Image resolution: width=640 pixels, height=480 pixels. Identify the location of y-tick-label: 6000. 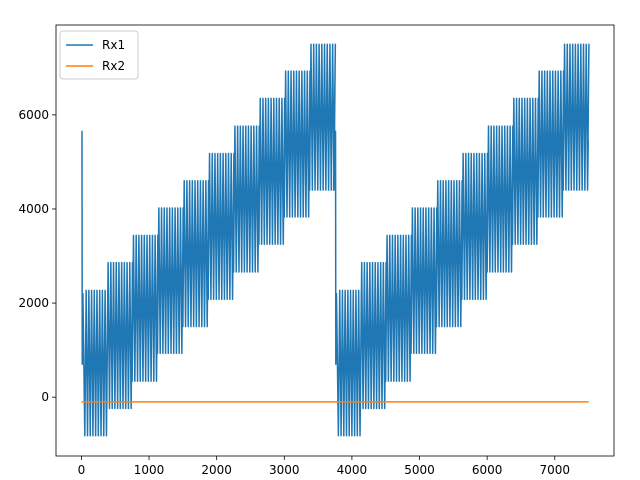
(33, 115).